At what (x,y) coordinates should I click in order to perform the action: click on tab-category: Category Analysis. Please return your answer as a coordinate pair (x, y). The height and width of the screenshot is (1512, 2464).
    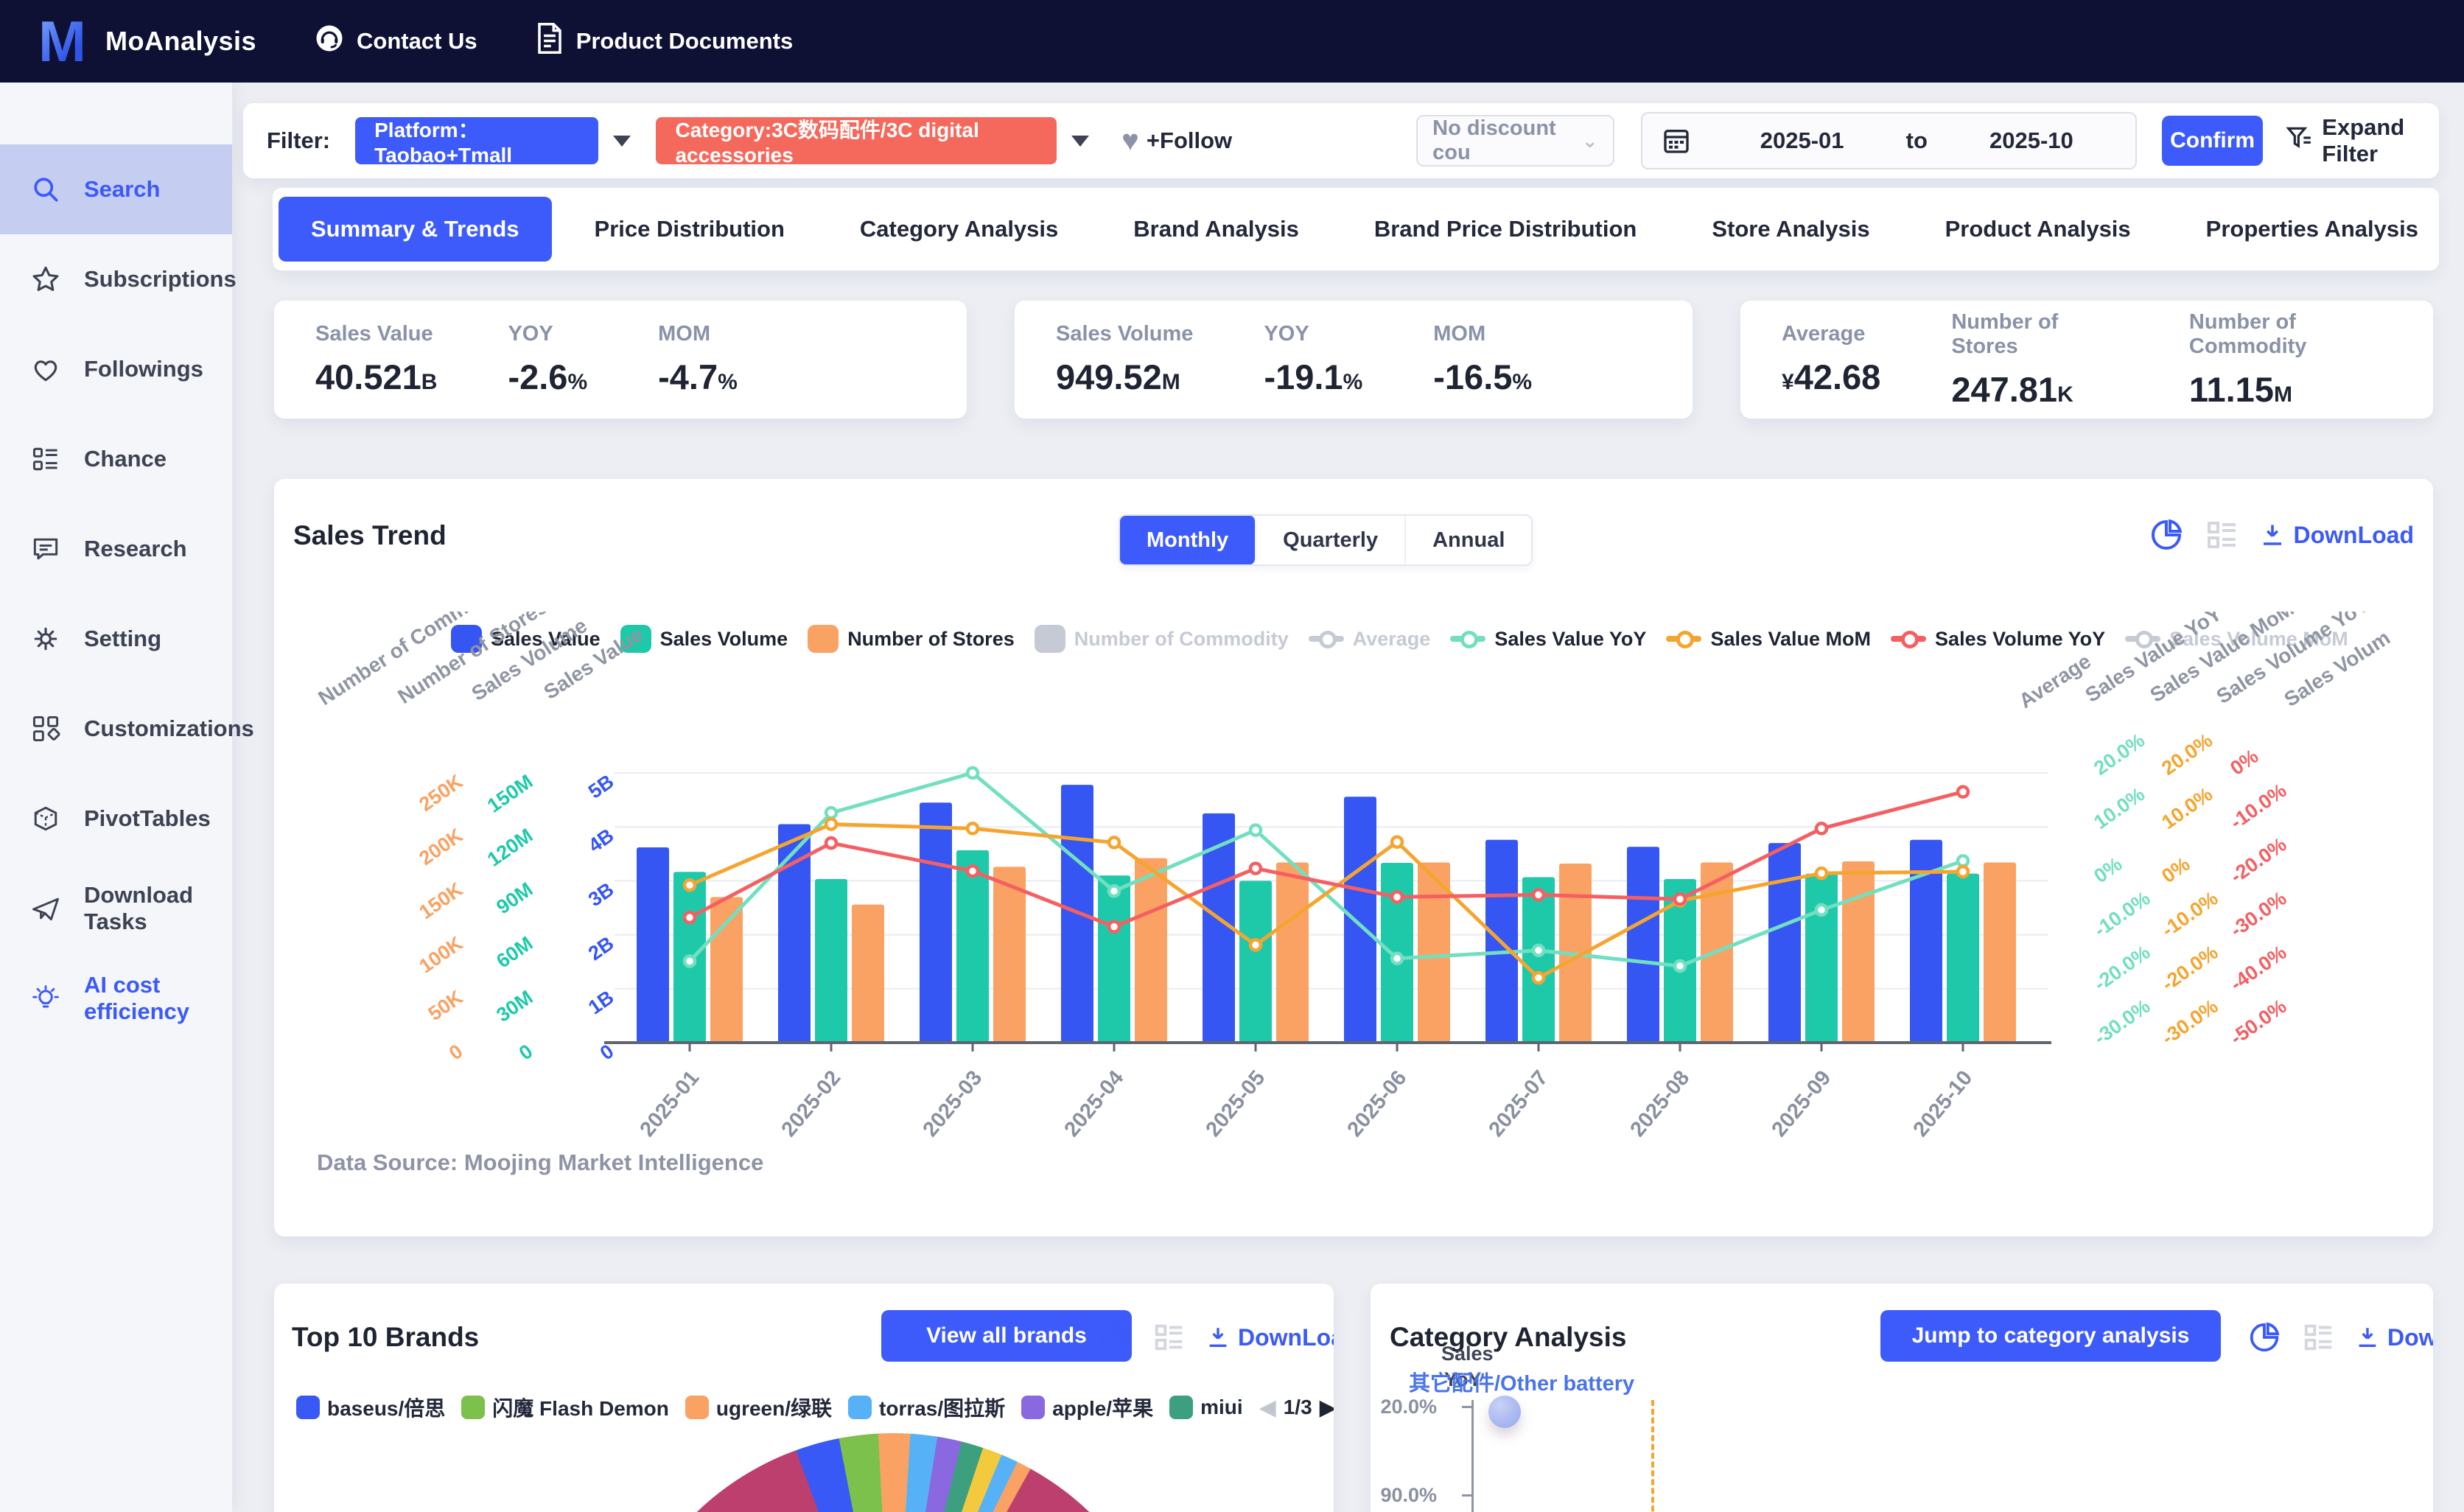
    Looking at the image, I should click on (959, 229).